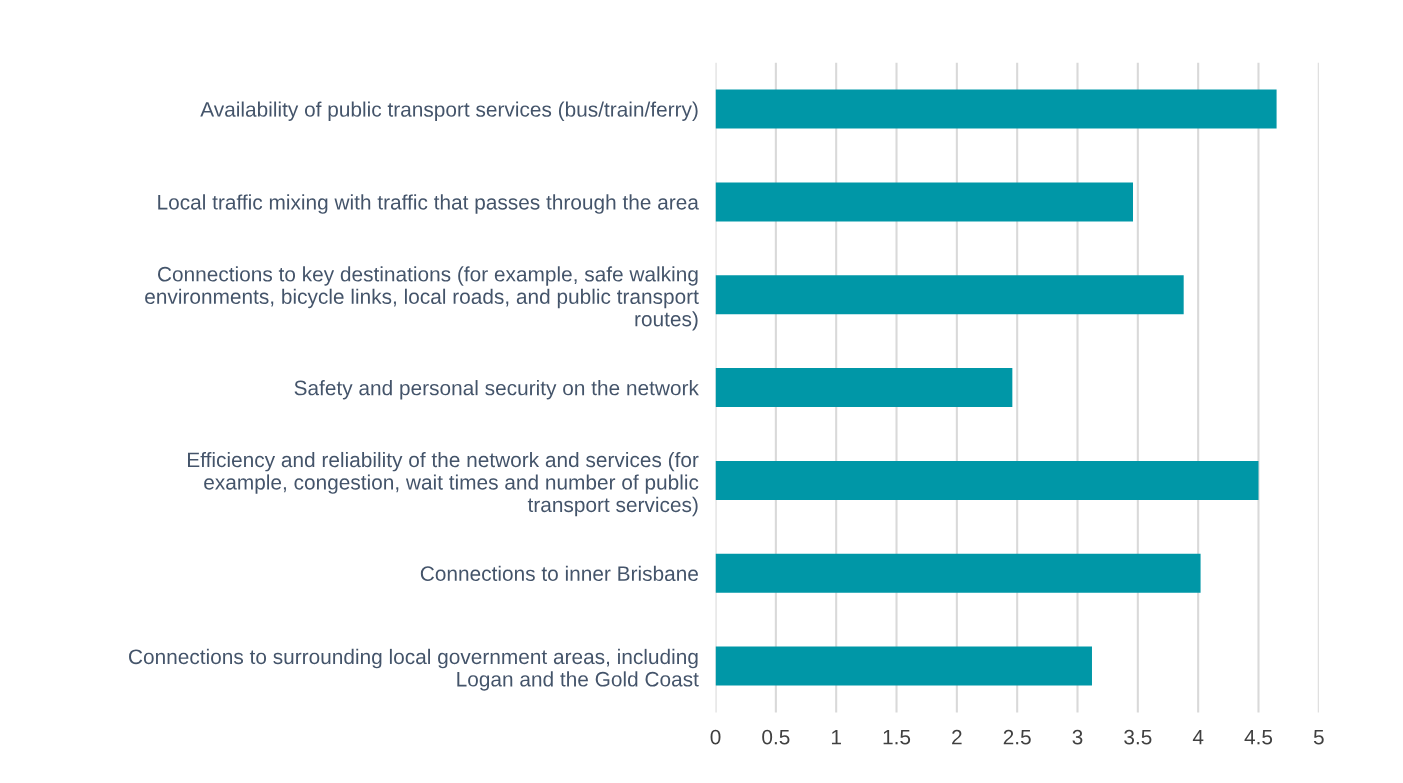 The height and width of the screenshot is (783, 1403). I want to click on x-tick-label: 2, so click(957, 737).